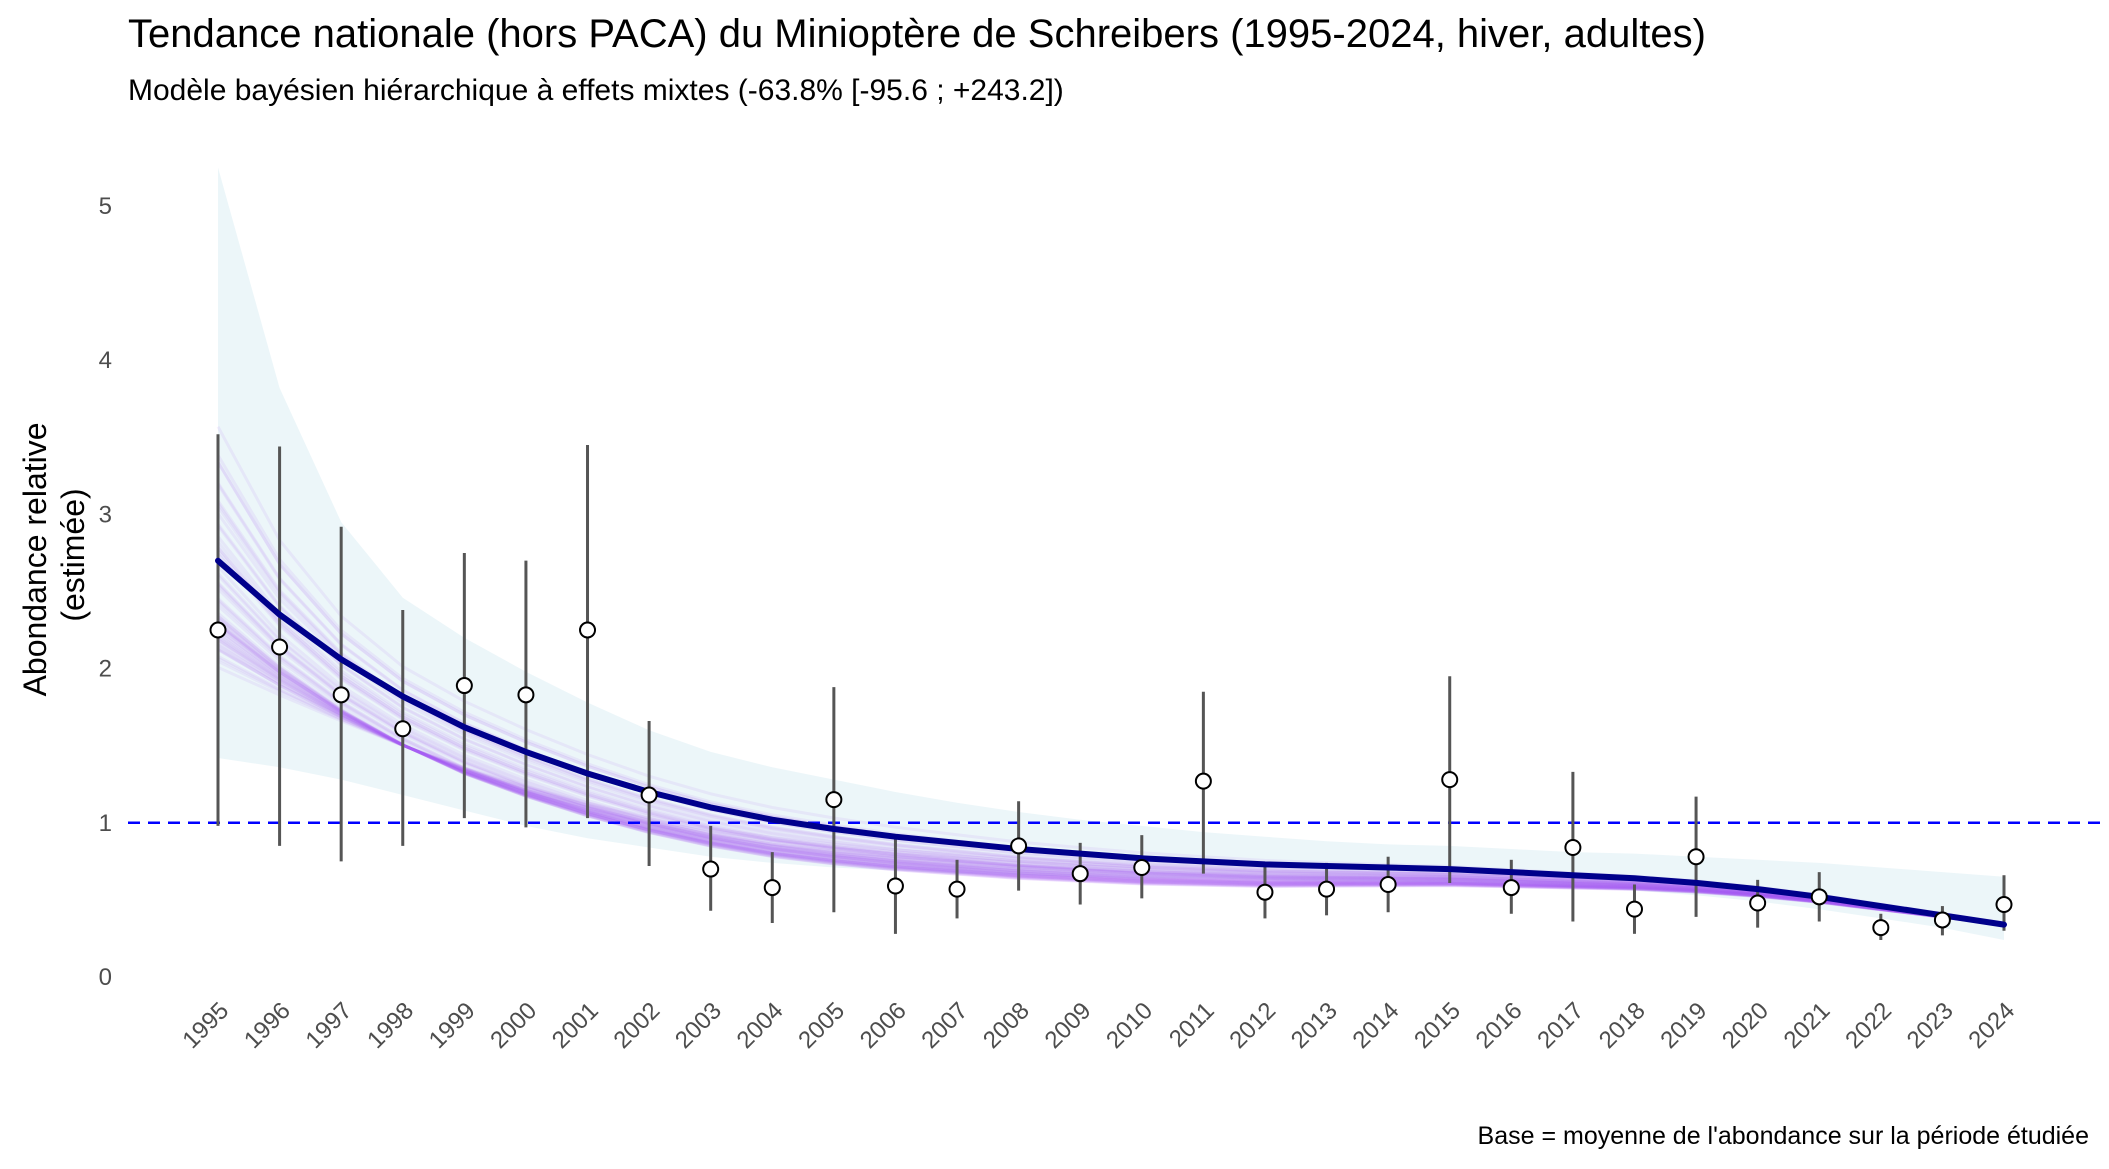 Image resolution: width=2109 pixels, height=1169 pixels. I want to click on y-tick-label: 1, so click(105, 823).